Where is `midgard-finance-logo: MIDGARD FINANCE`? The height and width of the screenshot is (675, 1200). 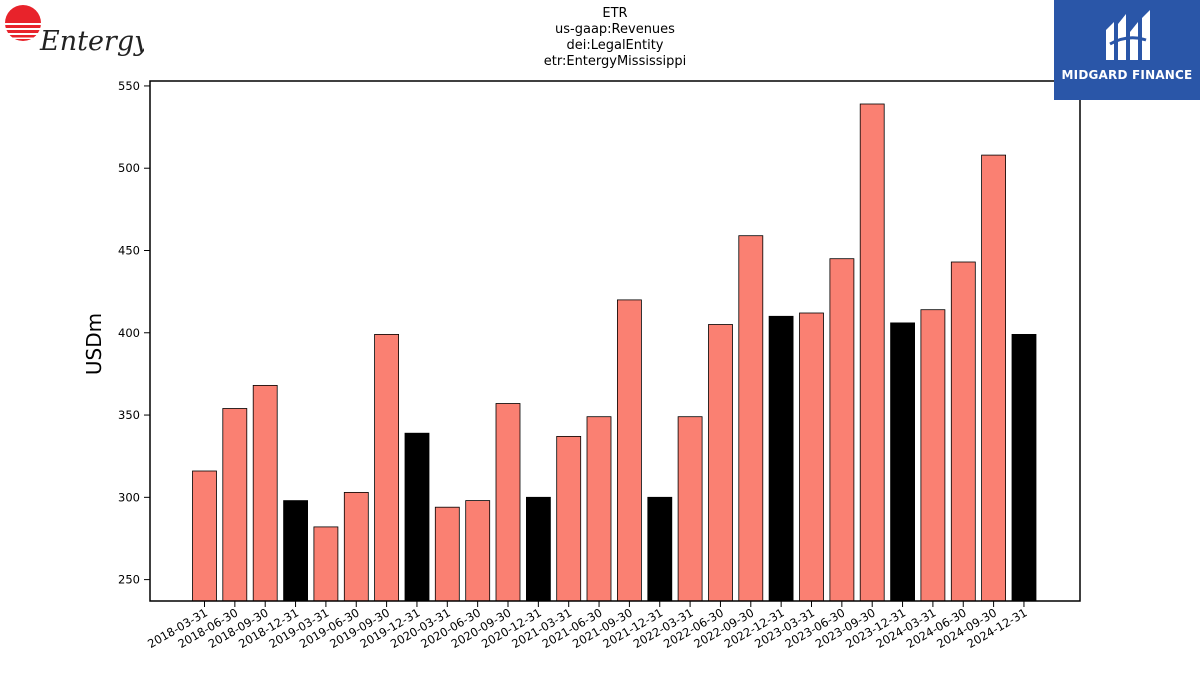 midgard-finance-logo: MIDGARD FINANCE is located at coordinates (1127, 50).